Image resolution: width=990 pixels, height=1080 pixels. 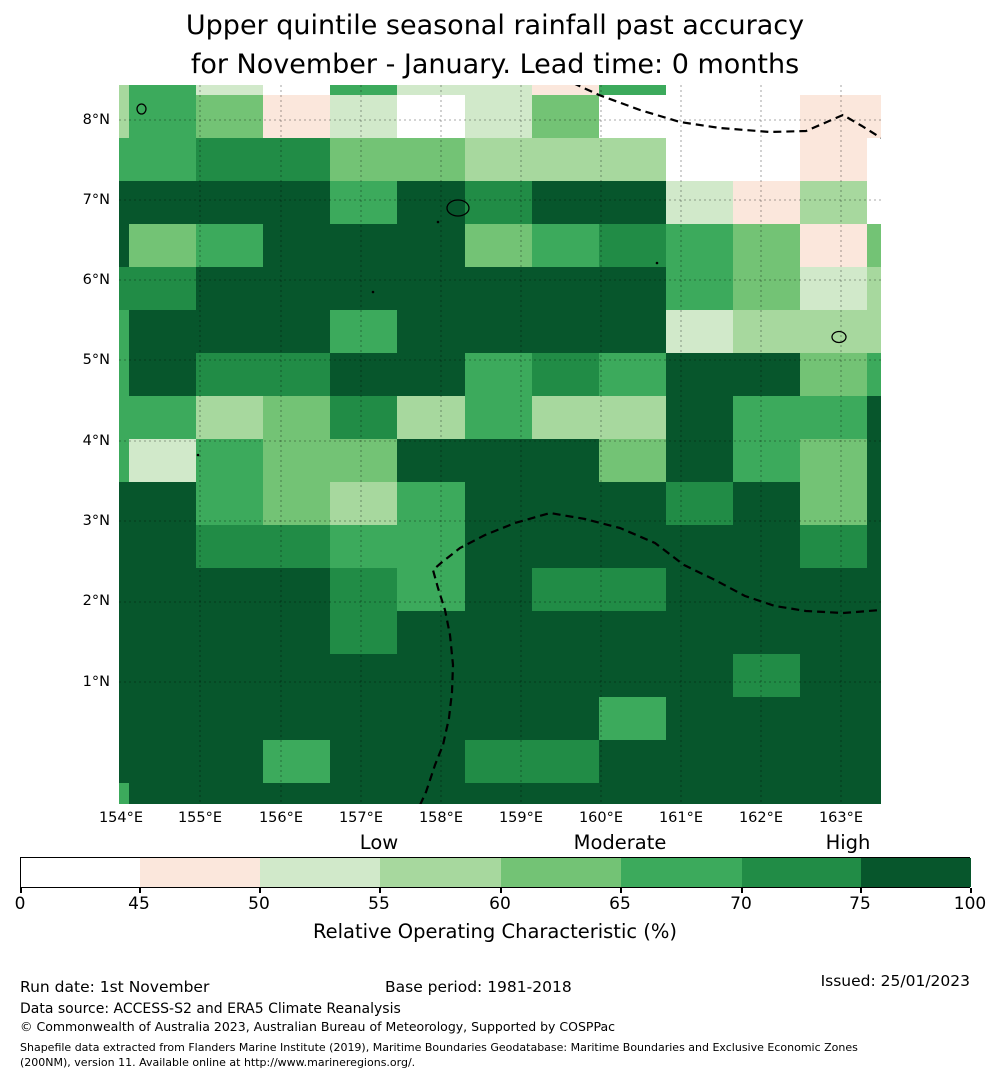 What do you see at coordinates (601, 818) in the screenshot?
I see `x-tick-label: 160°E` at bounding box center [601, 818].